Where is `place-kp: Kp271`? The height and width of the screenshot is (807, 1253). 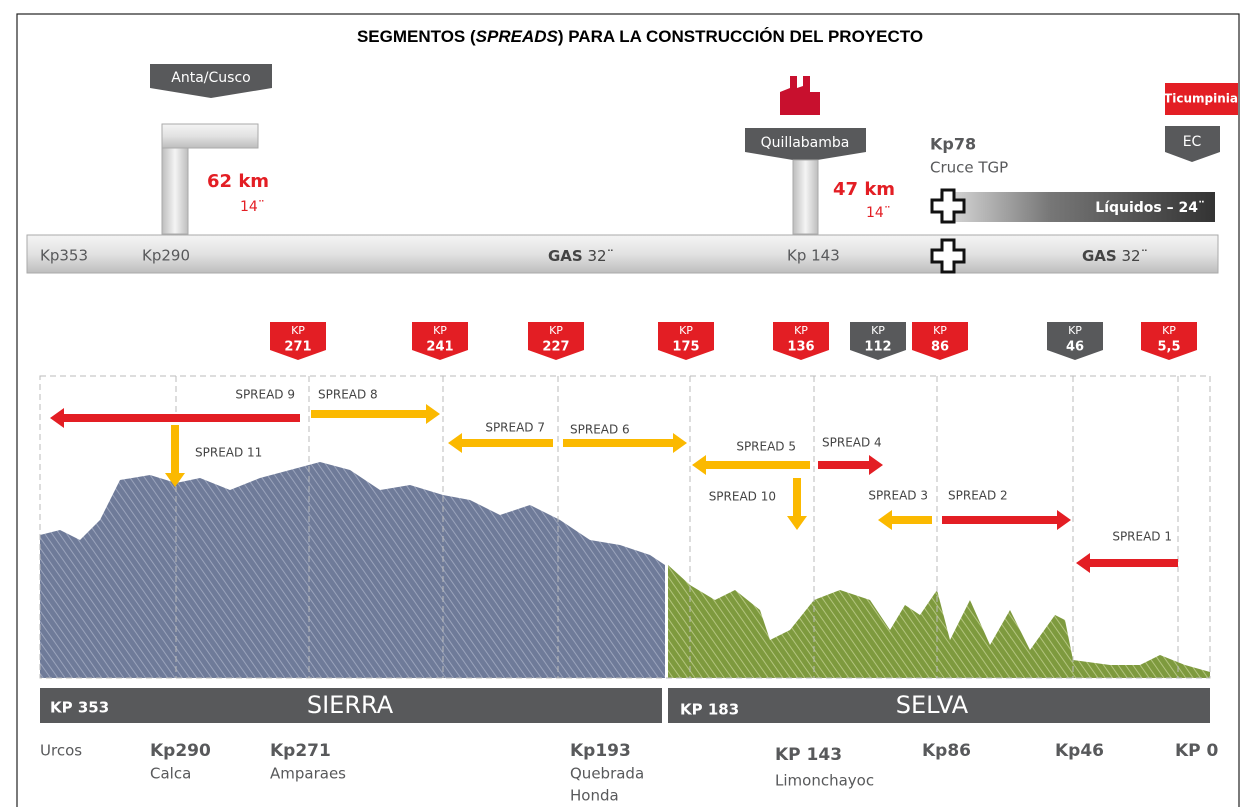 place-kp: Kp271 is located at coordinates (300, 751).